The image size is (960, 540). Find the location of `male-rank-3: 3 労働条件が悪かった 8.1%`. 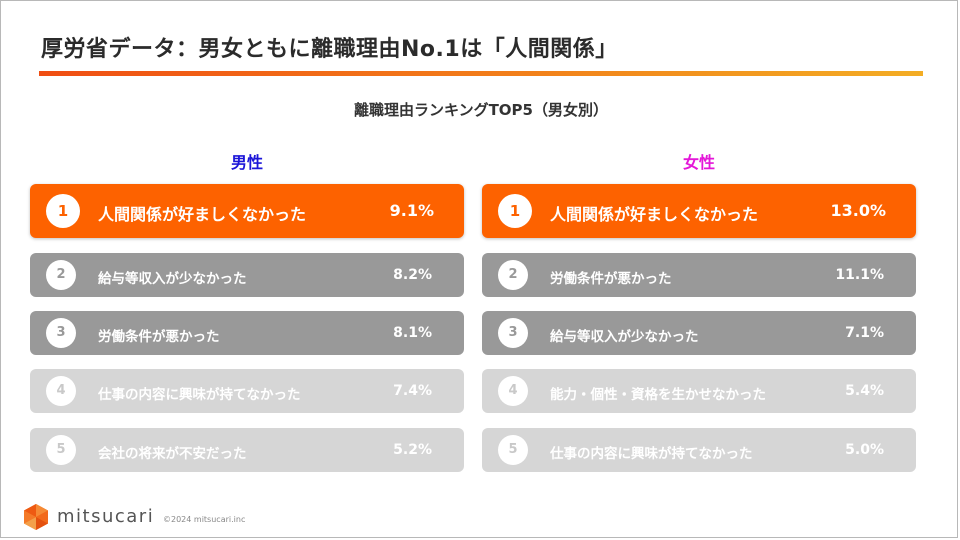

male-rank-3: 3 労働条件が悪かった 8.1% is located at coordinates (247, 333).